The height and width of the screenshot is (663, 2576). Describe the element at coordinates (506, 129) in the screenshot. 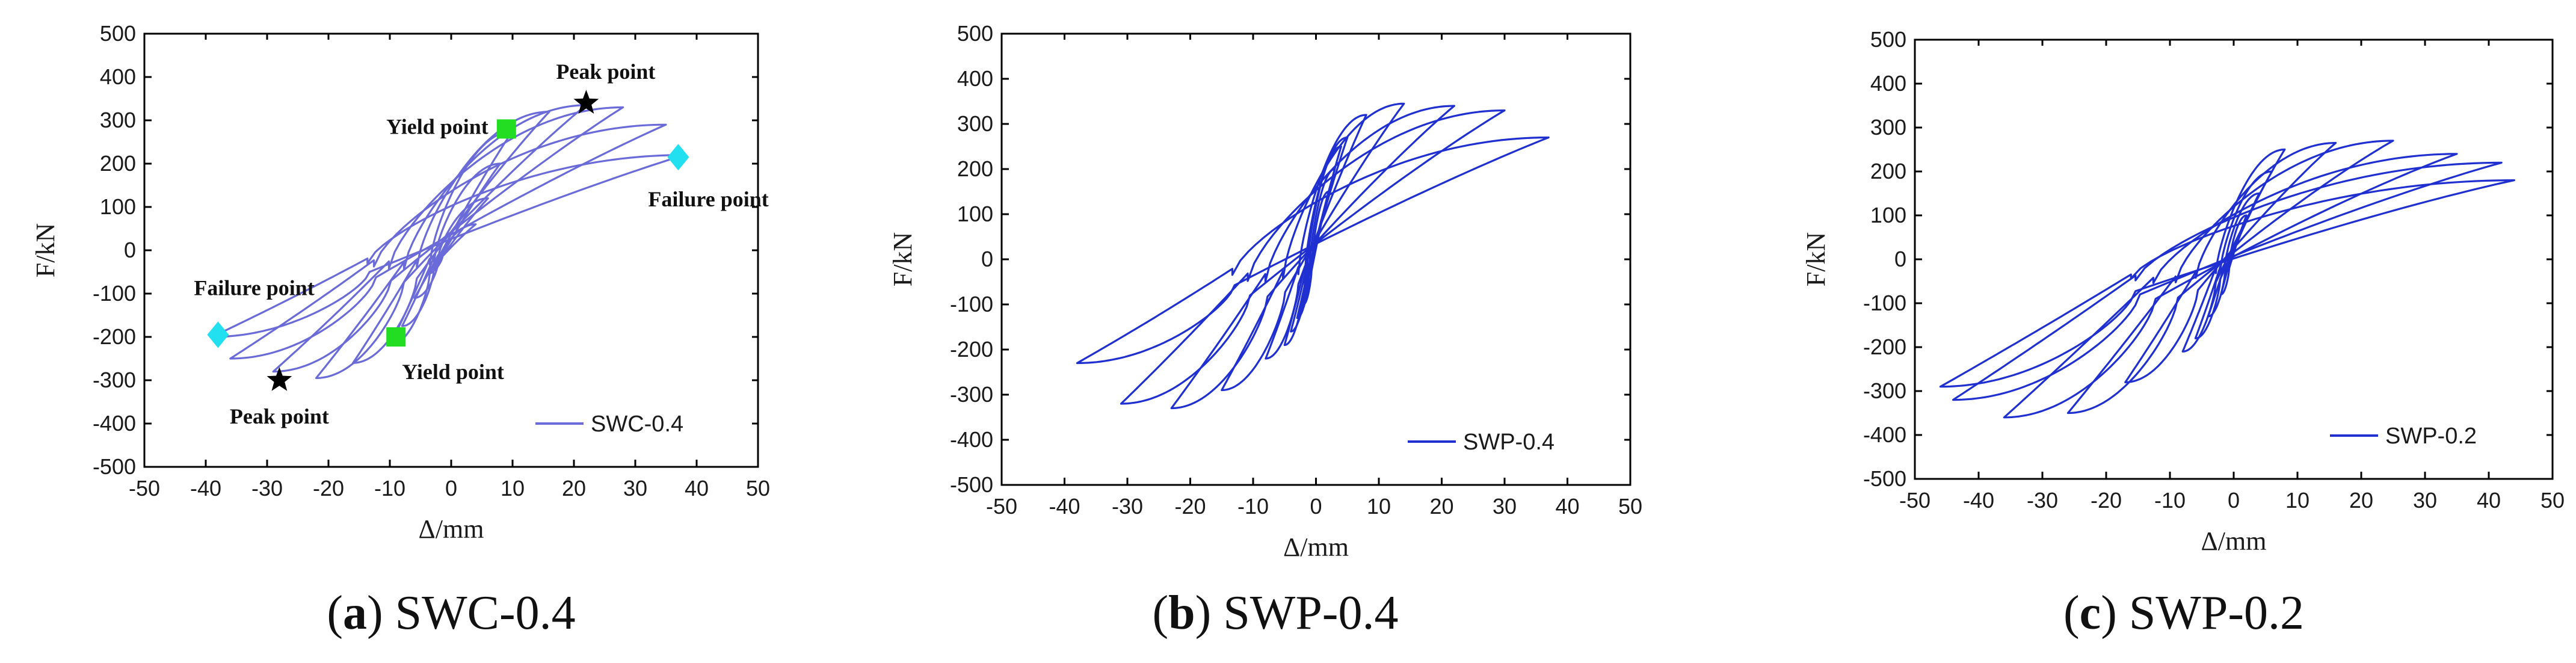

I see `yield-point-marker` at that location.